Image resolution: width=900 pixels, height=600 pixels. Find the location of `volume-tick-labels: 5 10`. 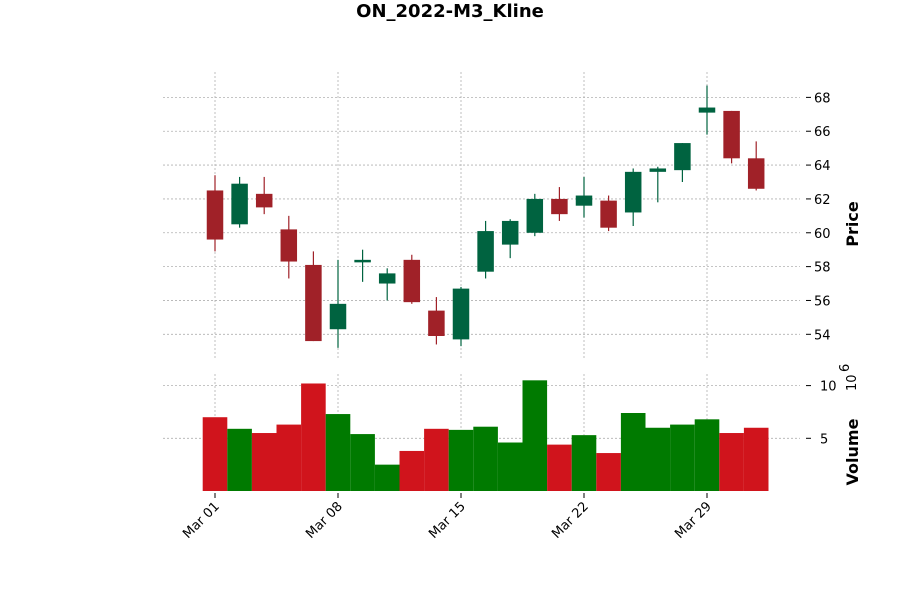

volume-tick-labels: 5 10 is located at coordinates (821, 413).